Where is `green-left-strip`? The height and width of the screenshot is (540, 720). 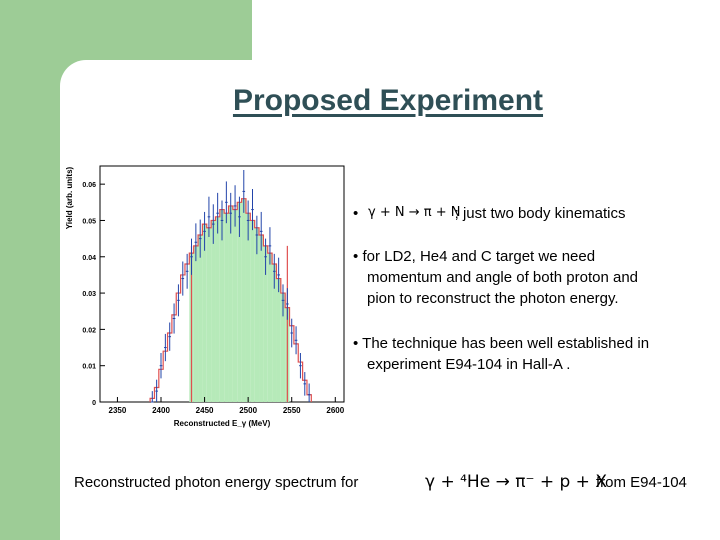 green-left-strip is located at coordinates (30, 270).